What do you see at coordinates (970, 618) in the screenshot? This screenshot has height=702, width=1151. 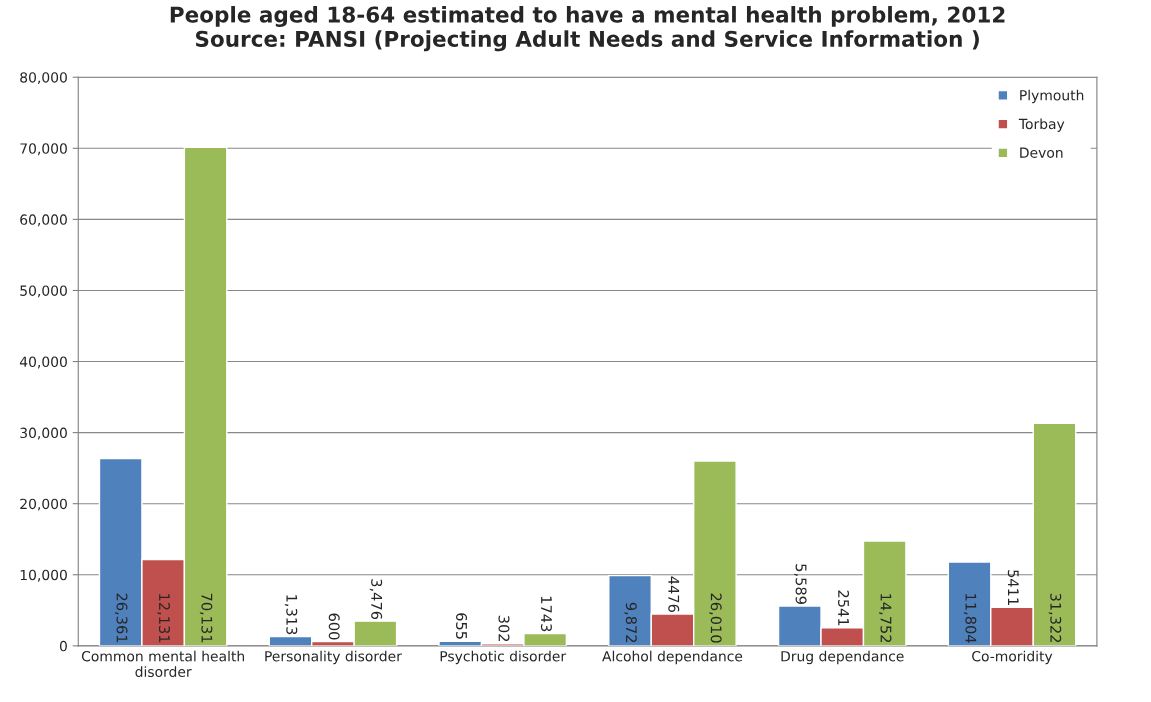 I see `data-label: 11,804` at bounding box center [970, 618].